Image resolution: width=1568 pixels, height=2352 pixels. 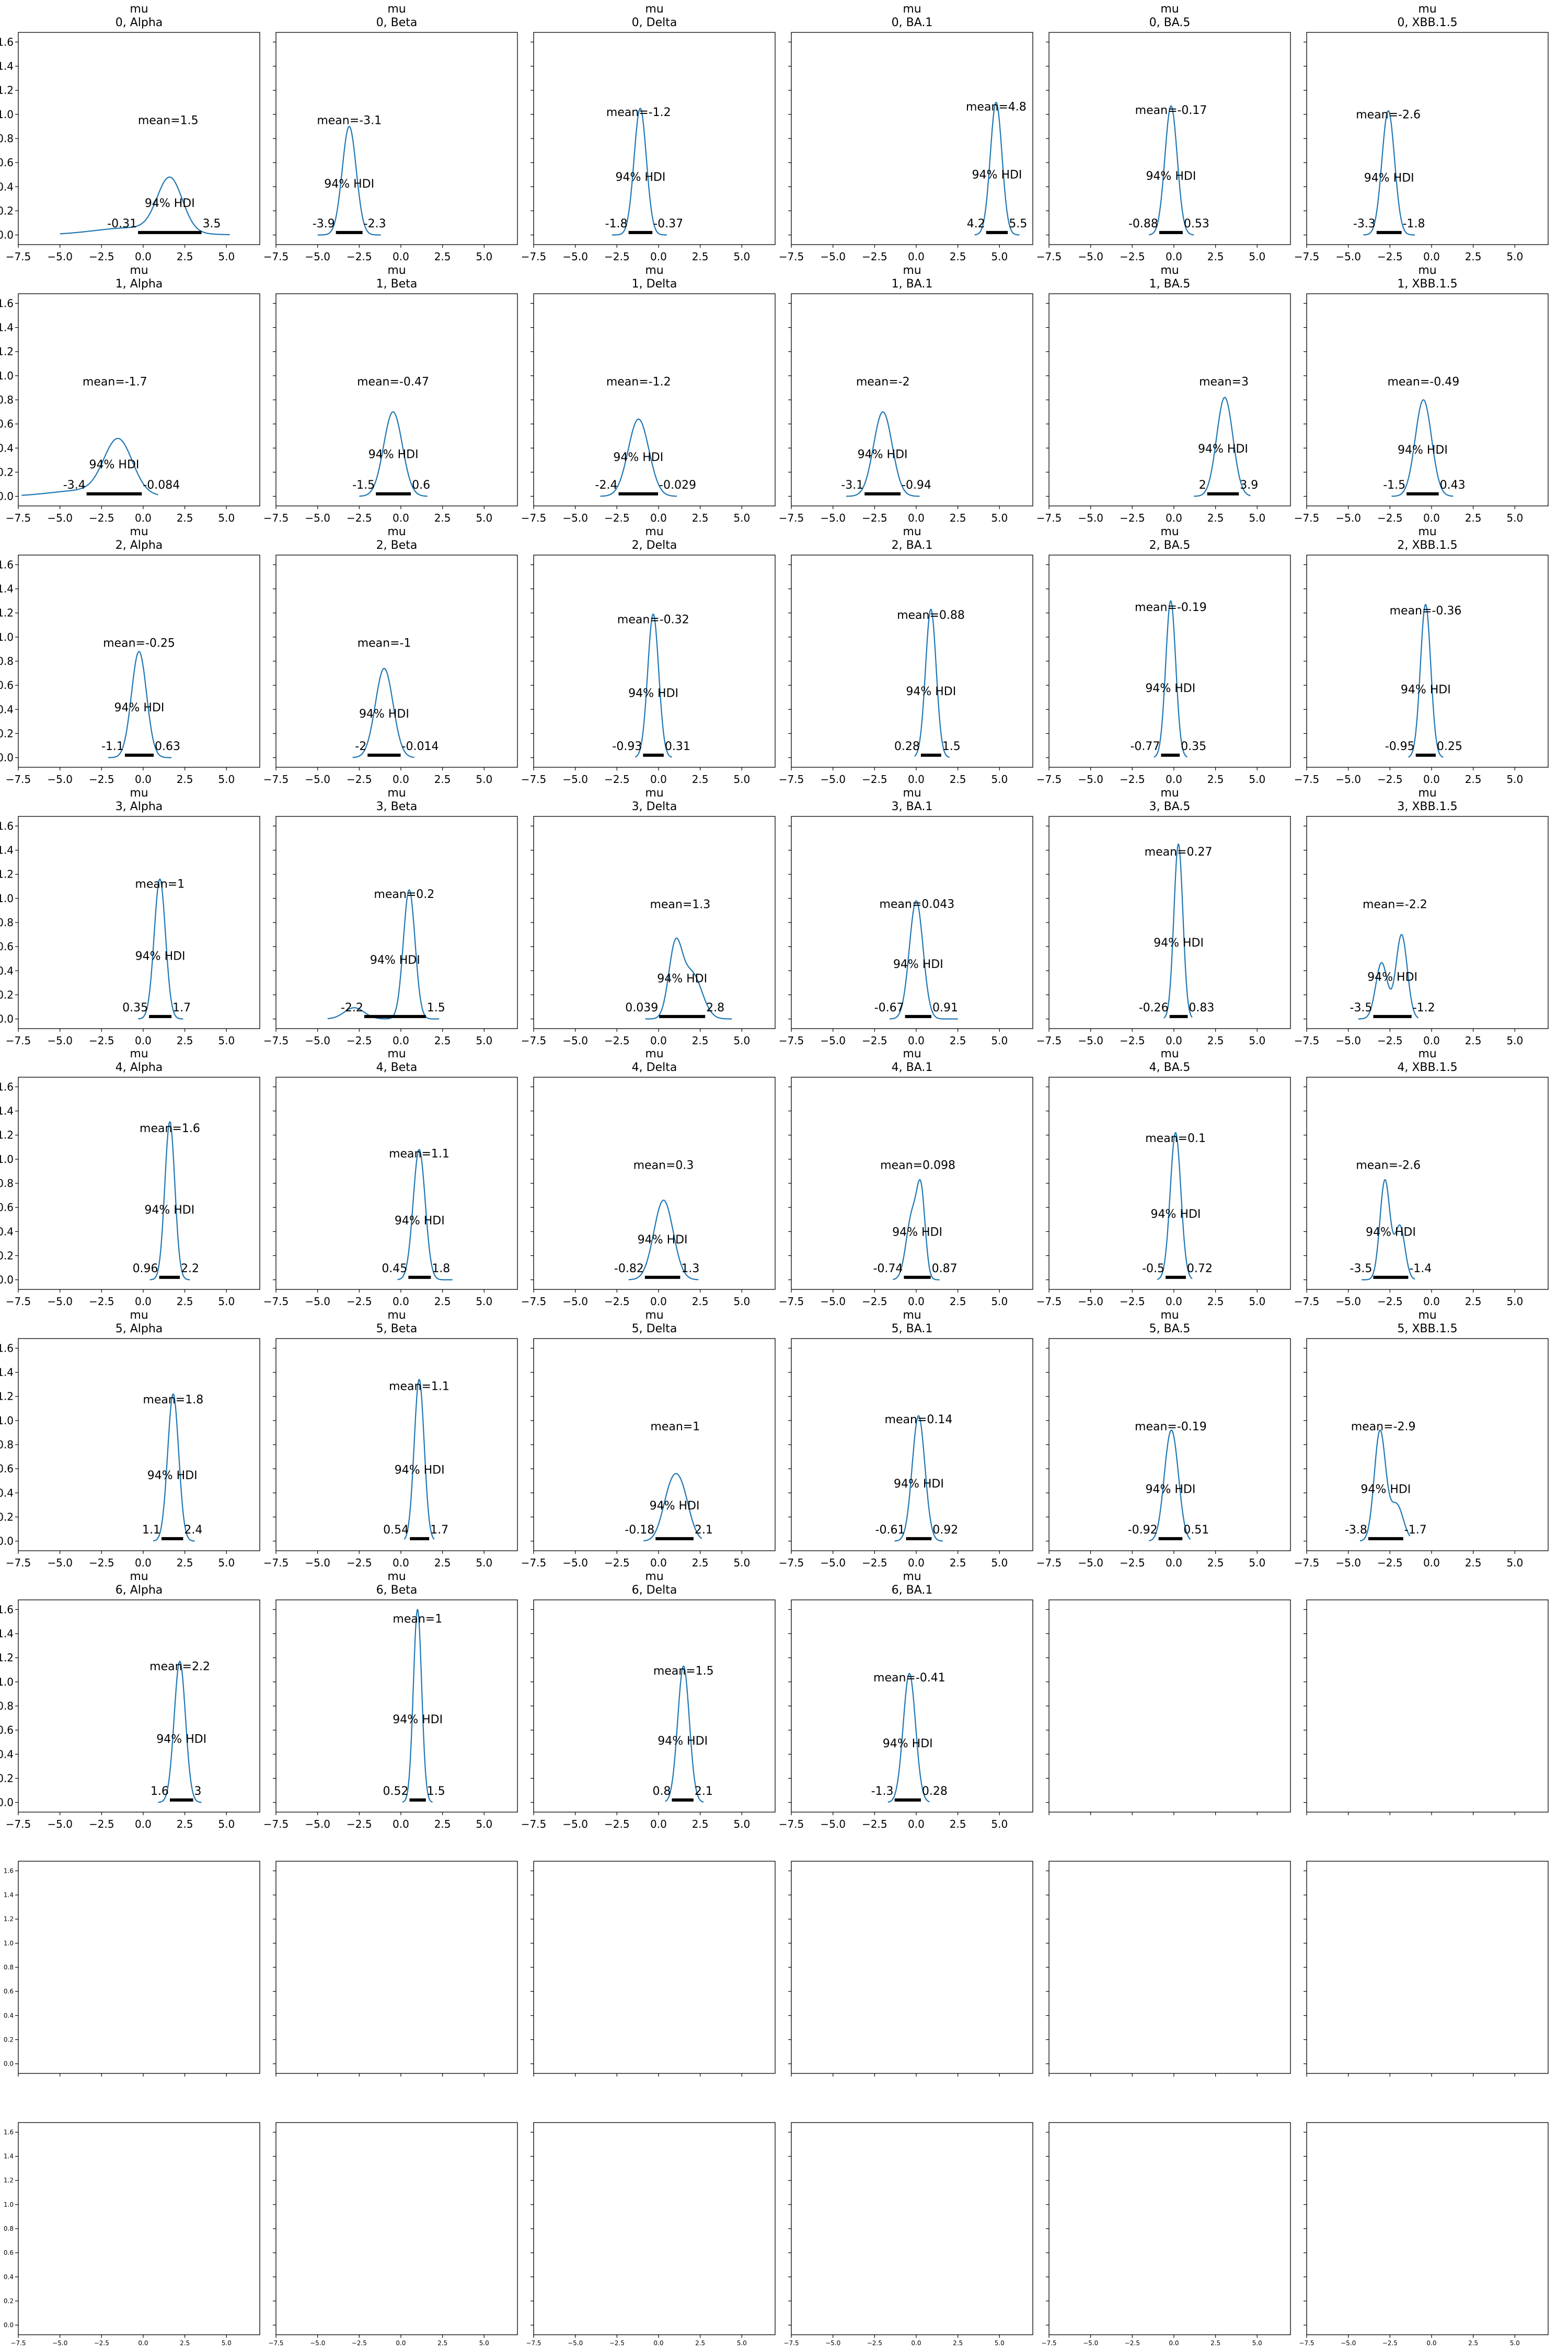 I want to click on mean-label: mean=1.6, so click(x=170, y=1128).